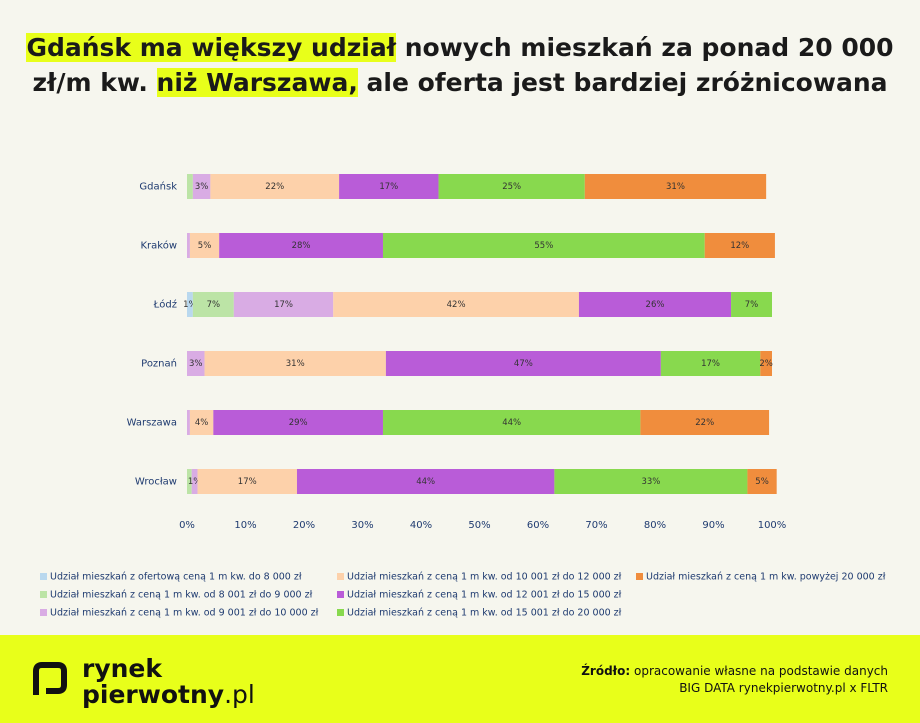 Image resolution: width=920 pixels, height=723 pixels. I want to click on x-tick-label: 10%, so click(245, 525).